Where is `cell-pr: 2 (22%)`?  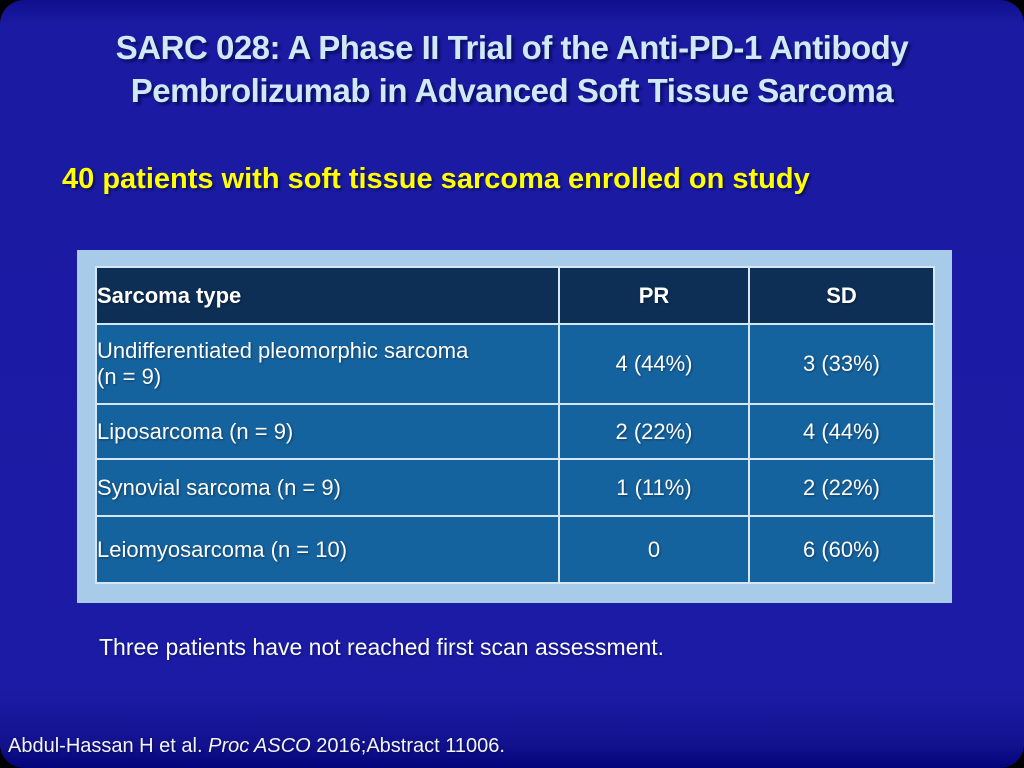
cell-pr: 2 (22%) is located at coordinates (654, 431).